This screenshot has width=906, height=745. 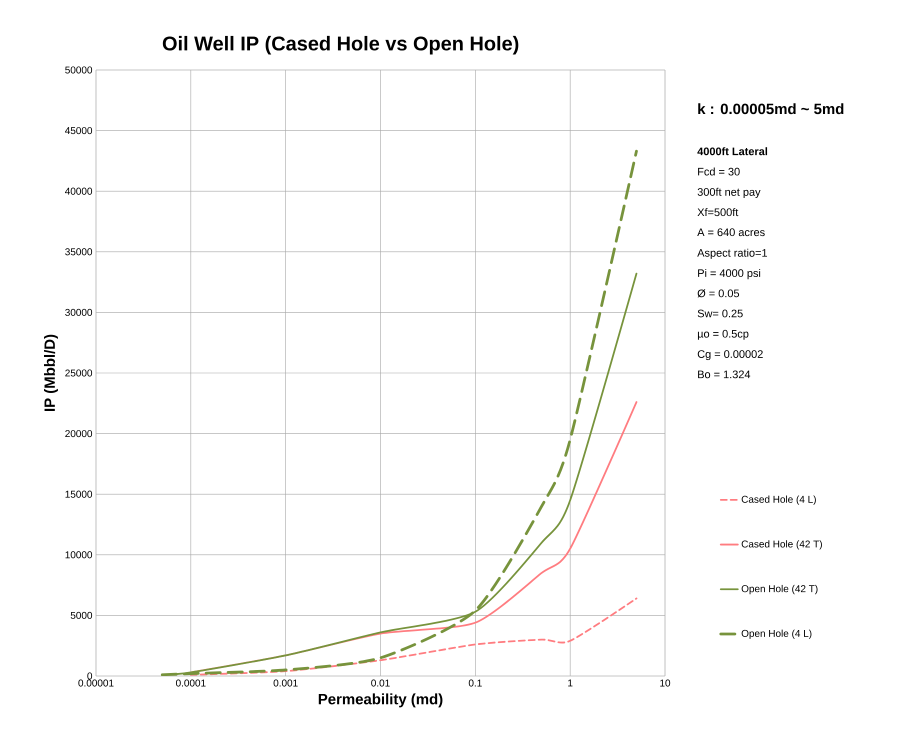 What do you see at coordinates (732, 151) in the screenshot?
I see `text: 4000ft Lateral` at bounding box center [732, 151].